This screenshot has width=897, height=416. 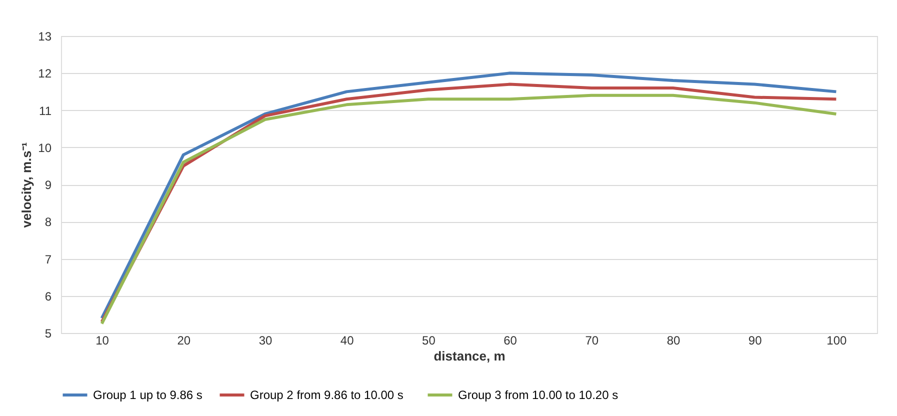 I want to click on x-tick-label: 90, so click(x=755, y=341).